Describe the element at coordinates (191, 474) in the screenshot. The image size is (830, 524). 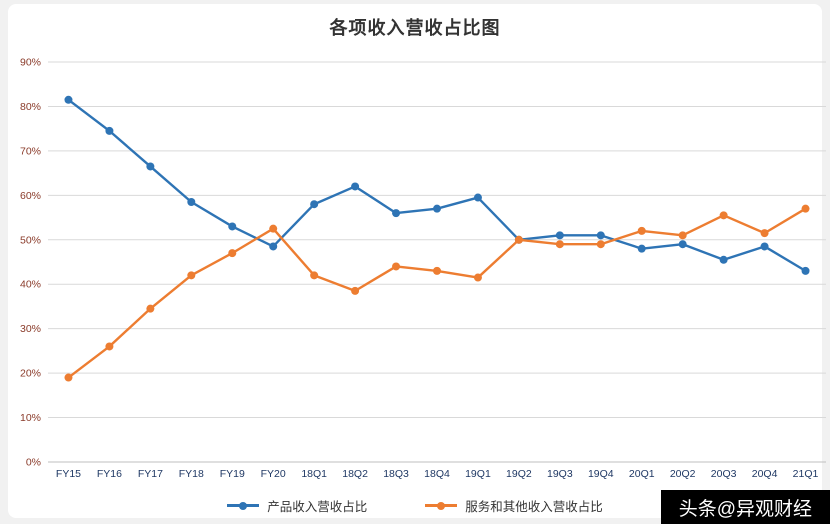
I see `x-tick-label: FY18` at that location.